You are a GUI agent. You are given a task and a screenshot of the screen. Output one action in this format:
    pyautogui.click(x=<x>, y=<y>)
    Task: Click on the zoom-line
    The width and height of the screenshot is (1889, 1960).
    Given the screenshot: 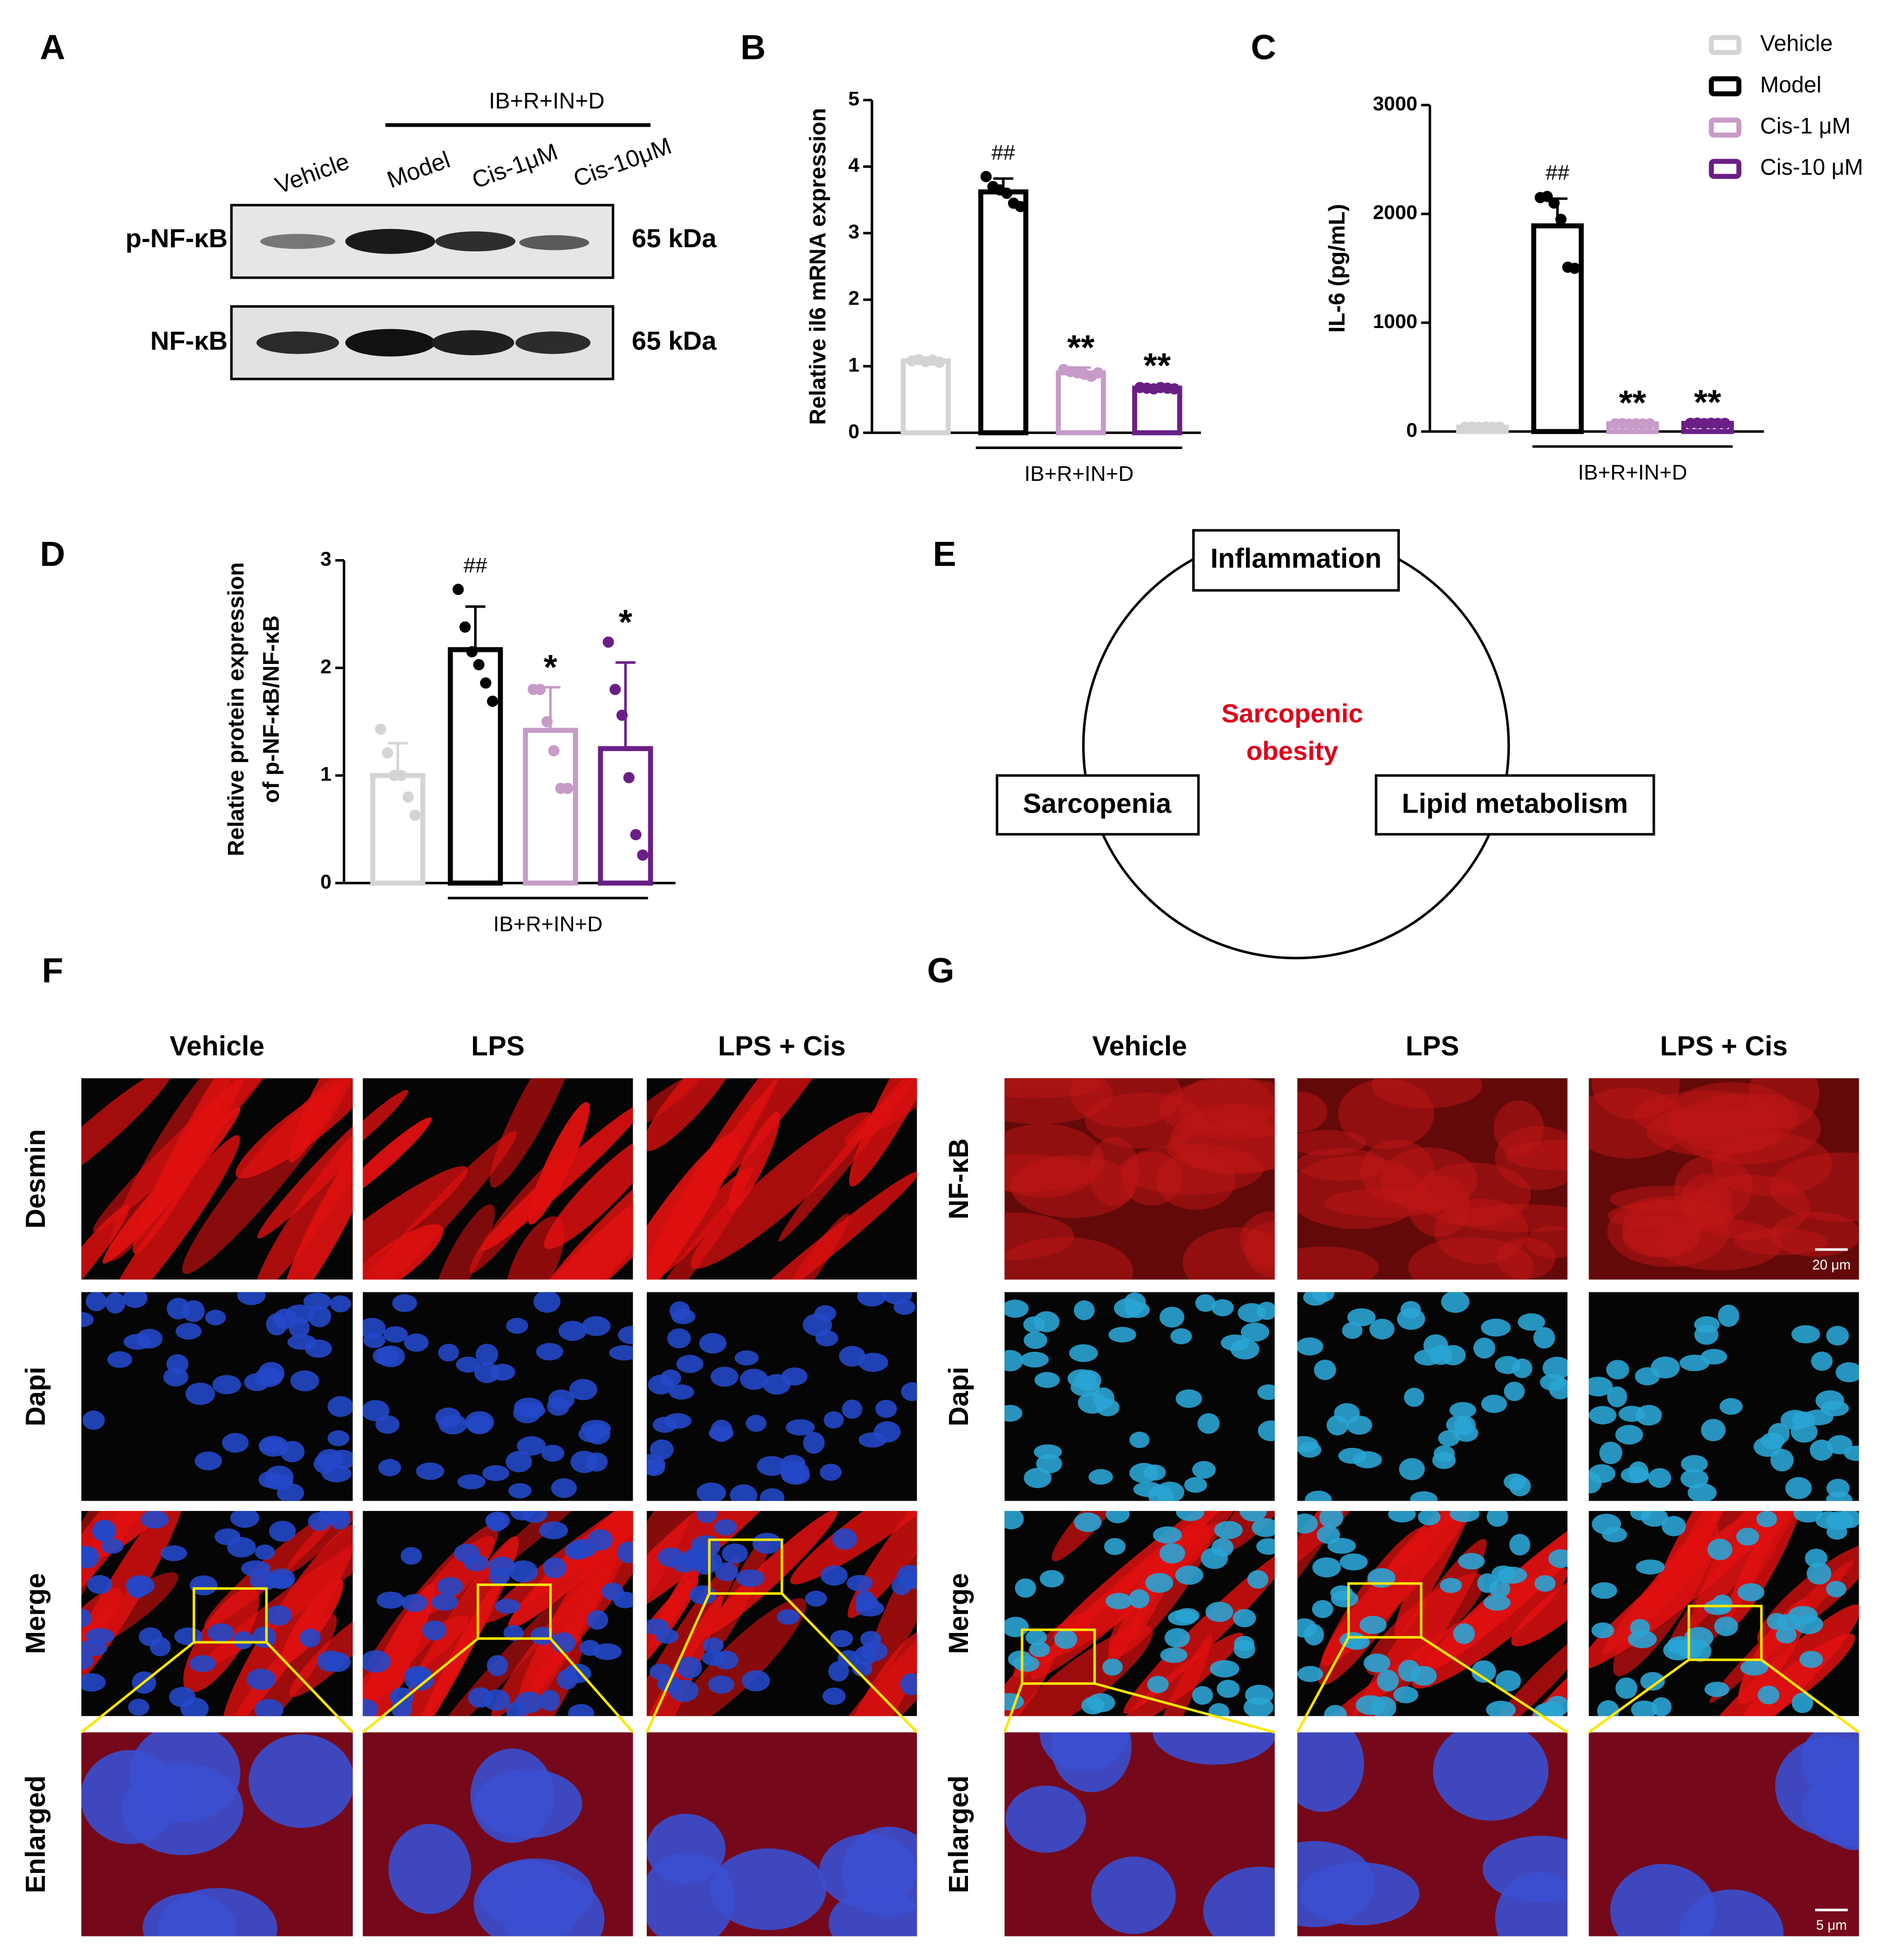 What is the action you would take?
    pyautogui.click(x=781, y=1663)
    